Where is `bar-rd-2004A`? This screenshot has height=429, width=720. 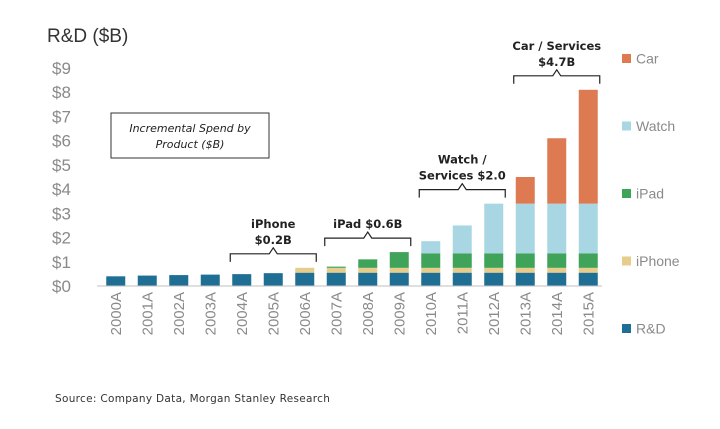 bar-rd-2004A is located at coordinates (242, 280).